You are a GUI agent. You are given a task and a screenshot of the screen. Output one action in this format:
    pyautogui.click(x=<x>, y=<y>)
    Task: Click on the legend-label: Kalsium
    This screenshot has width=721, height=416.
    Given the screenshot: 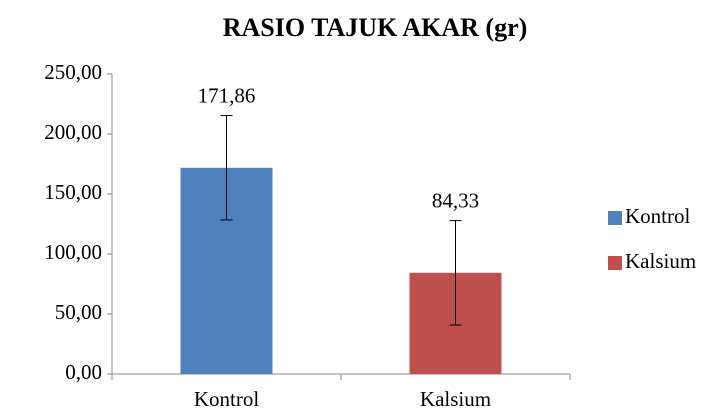 What is the action you would take?
    pyautogui.click(x=660, y=261)
    